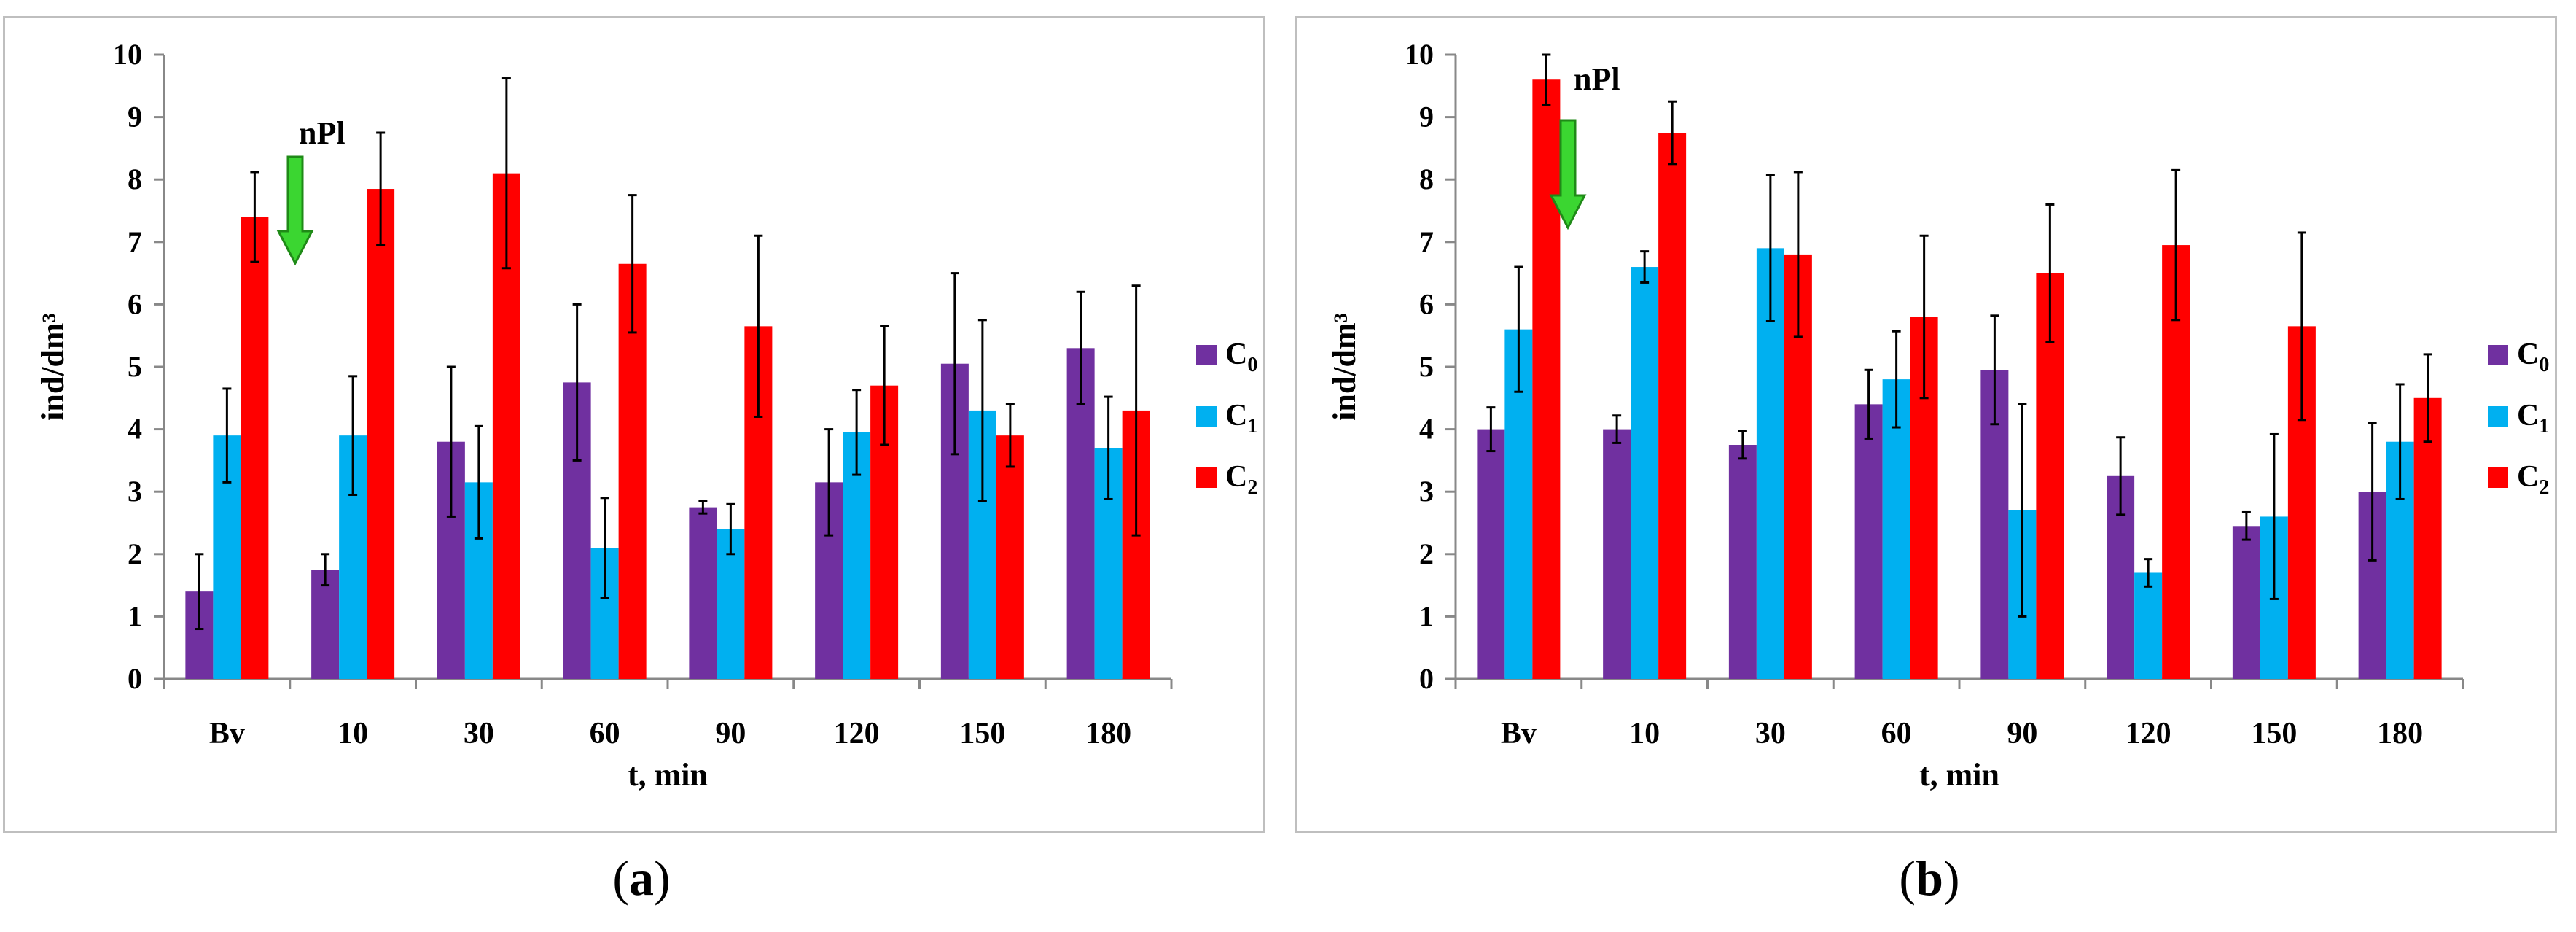  Describe the element at coordinates (1344, 367) in the screenshot. I see `y-axis-title: ind/dm³` at that location.